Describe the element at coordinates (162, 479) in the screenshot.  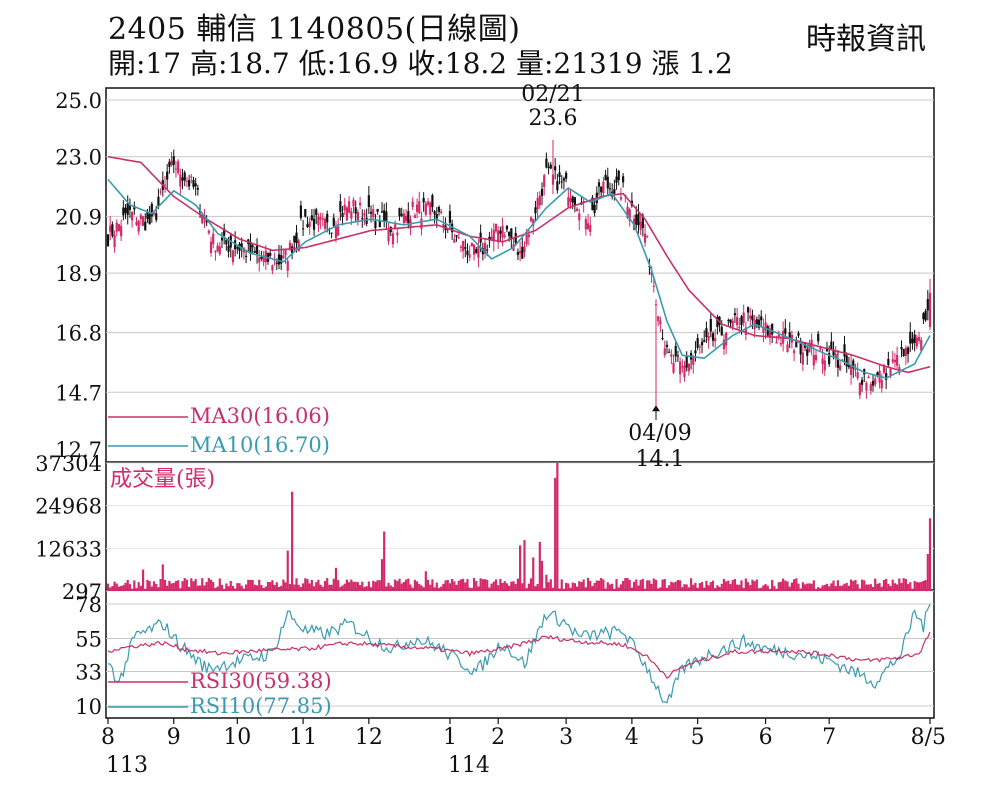
I see `volume-title: 成交量(張)` at that location.